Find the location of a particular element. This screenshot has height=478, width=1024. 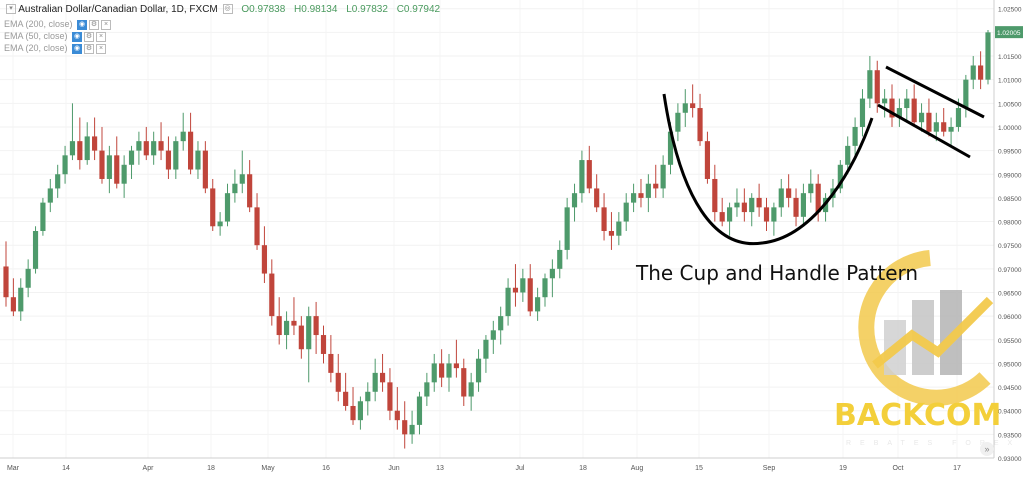

cup-curve is located at coordinates (768, 169).